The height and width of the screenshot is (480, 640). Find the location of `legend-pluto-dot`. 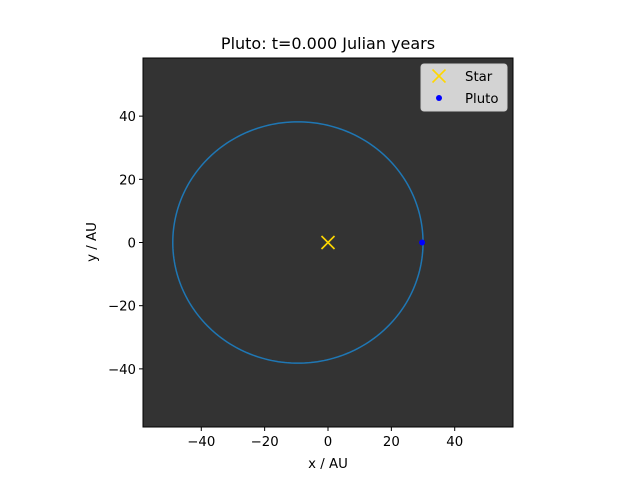

legend-pluto-dot is located at coordinates (439, 98).